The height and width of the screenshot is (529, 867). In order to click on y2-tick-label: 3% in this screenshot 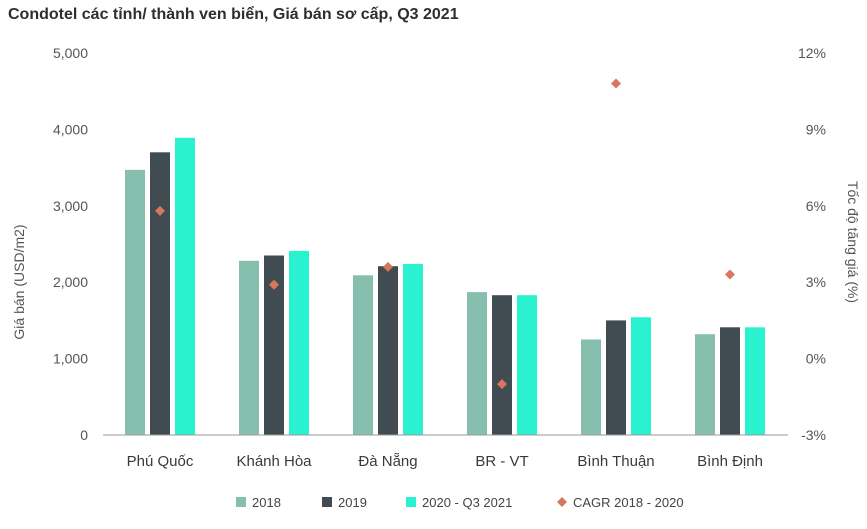, I will do `click(816, 282)`.